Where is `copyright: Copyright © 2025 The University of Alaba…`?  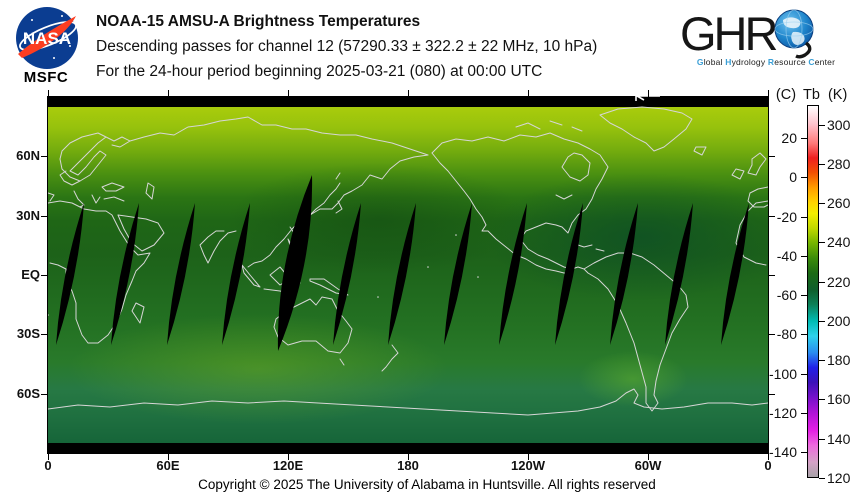 copyright: Copyright © 2025 The University of Alaba… is located at coordinates (427, 484).